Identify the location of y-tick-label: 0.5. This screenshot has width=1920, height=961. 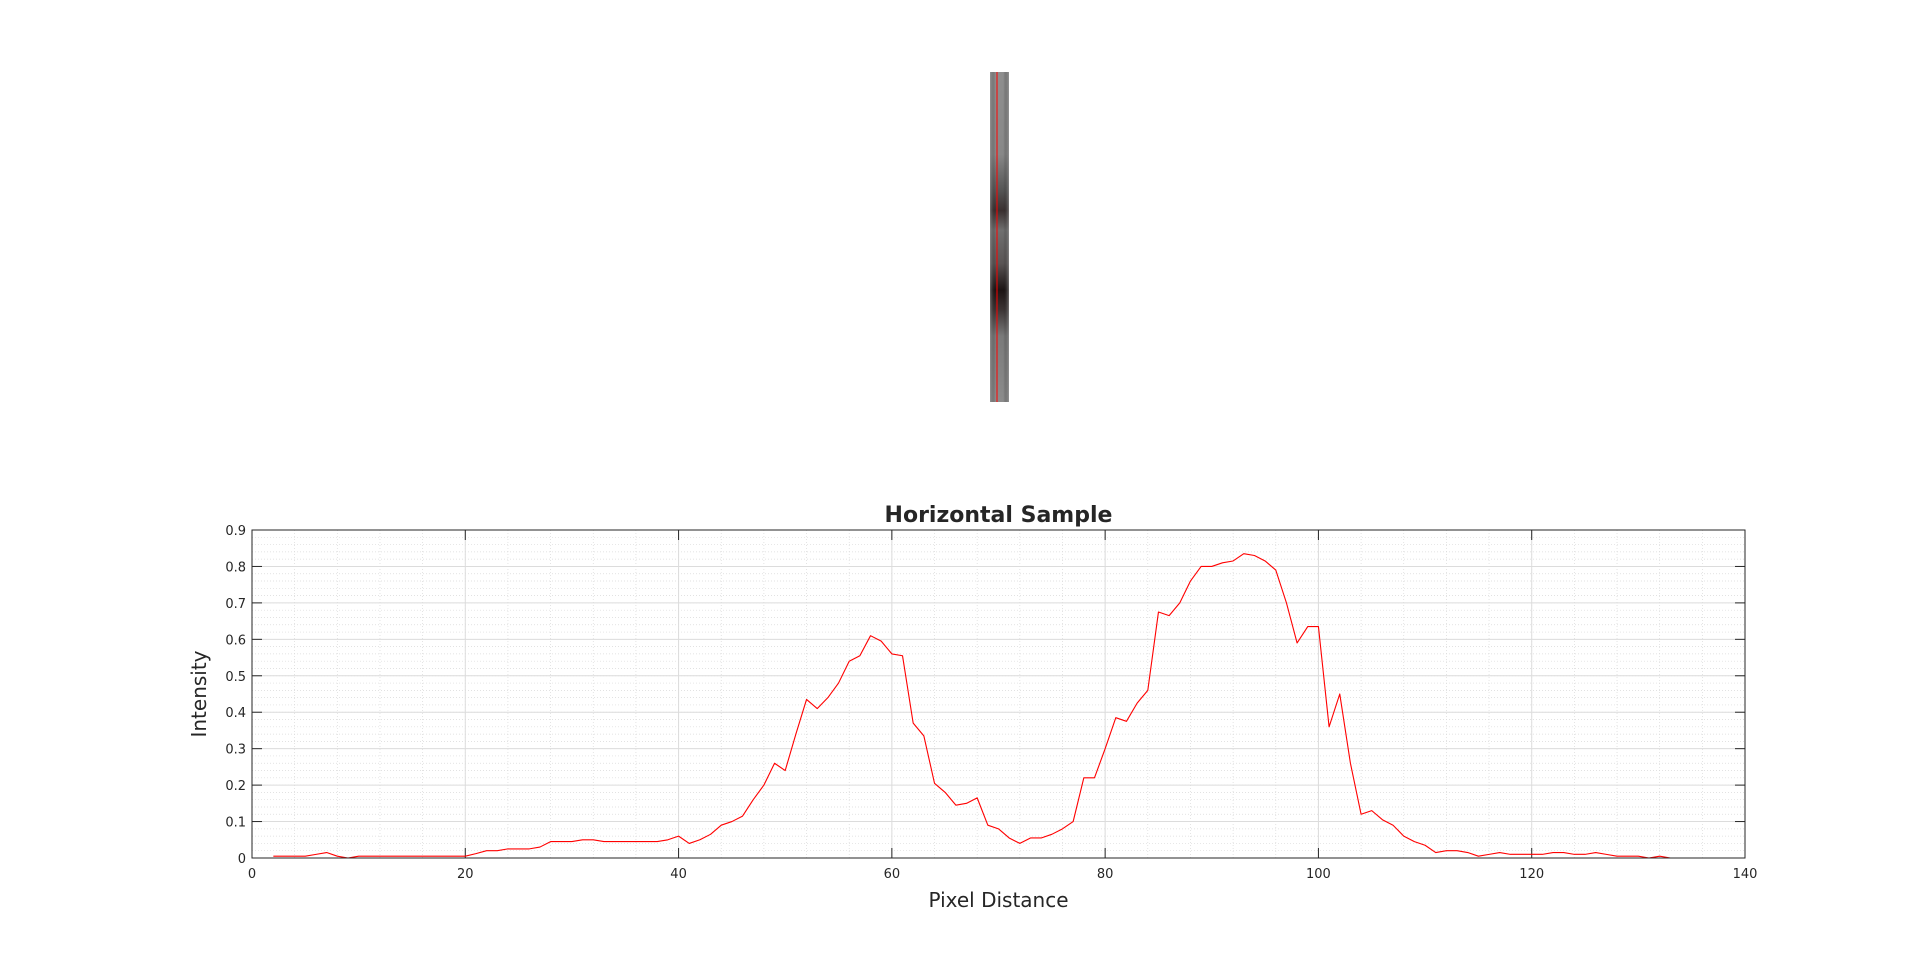
(235, 677).